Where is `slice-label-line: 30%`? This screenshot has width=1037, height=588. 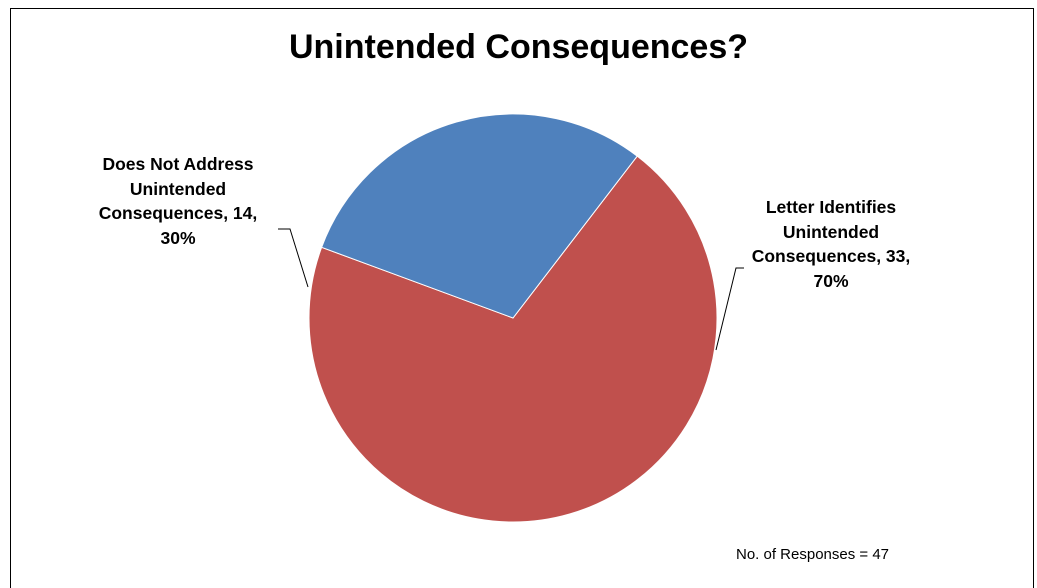 slice-label-line: 30% is located at coordinates (178, 237).